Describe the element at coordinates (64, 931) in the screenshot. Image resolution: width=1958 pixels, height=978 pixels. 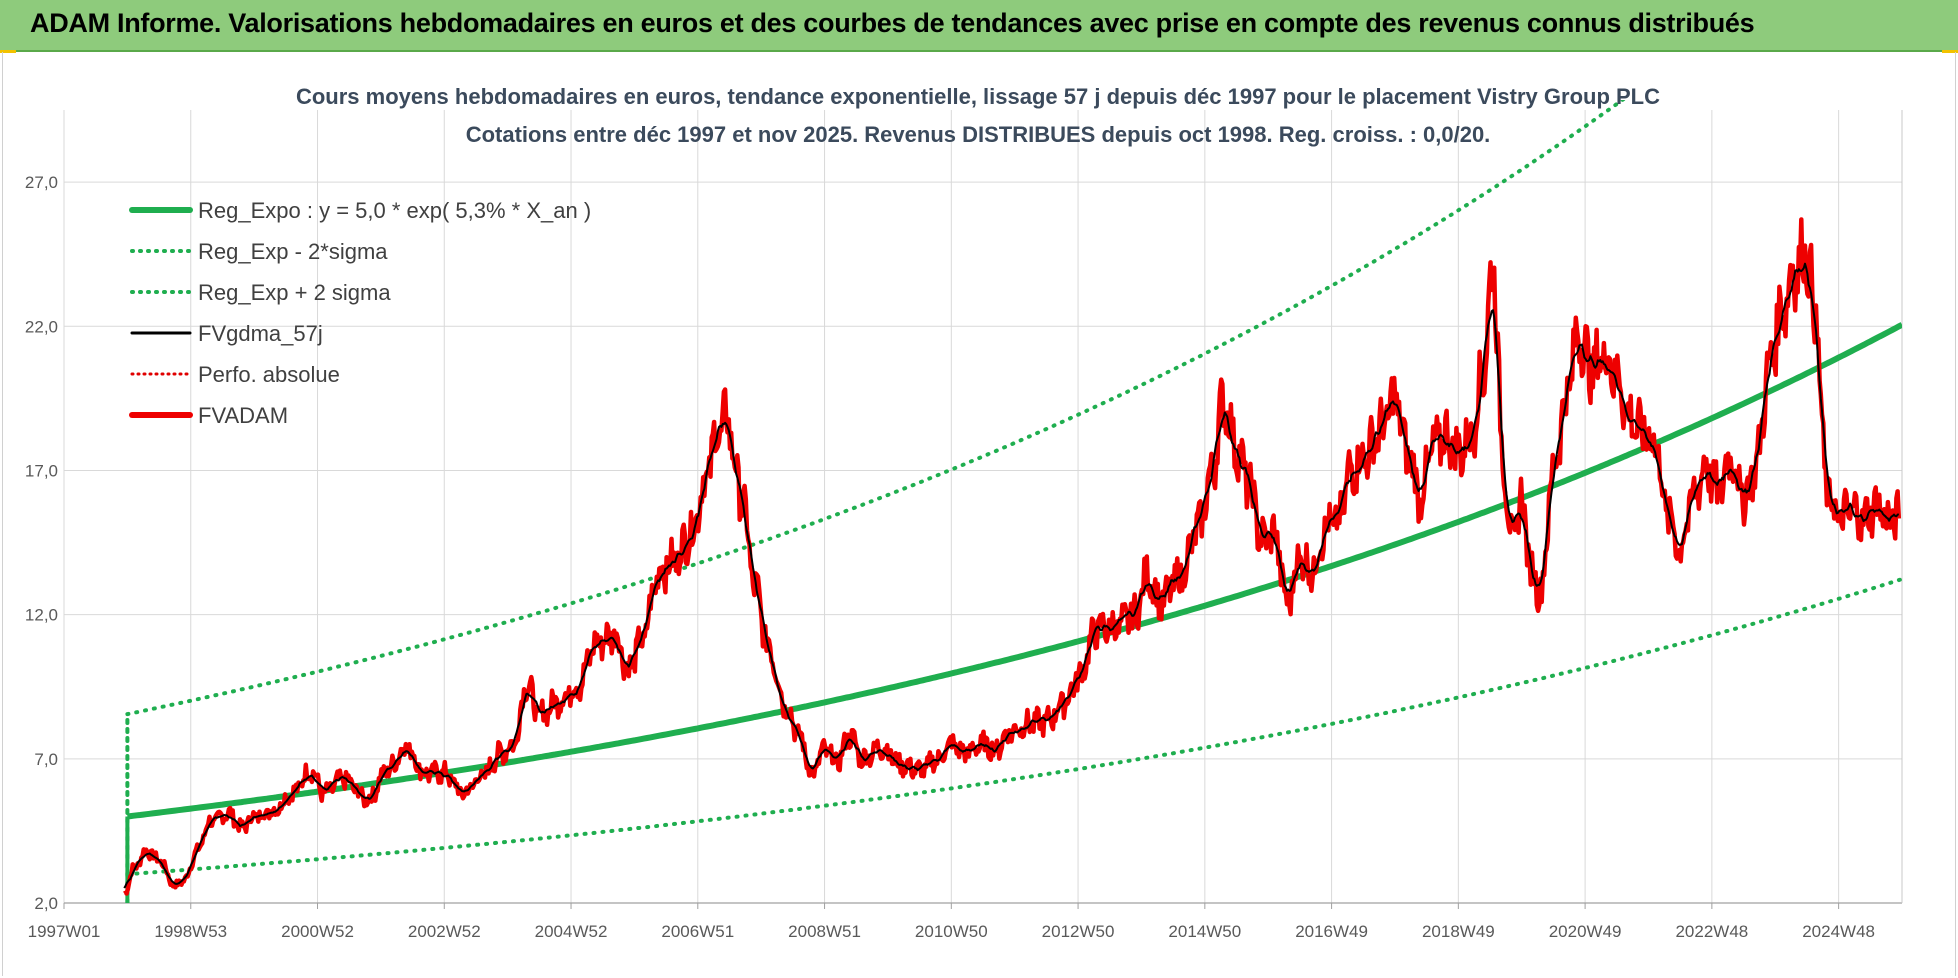
I see `x-tick-label: 1997W01` at that location.